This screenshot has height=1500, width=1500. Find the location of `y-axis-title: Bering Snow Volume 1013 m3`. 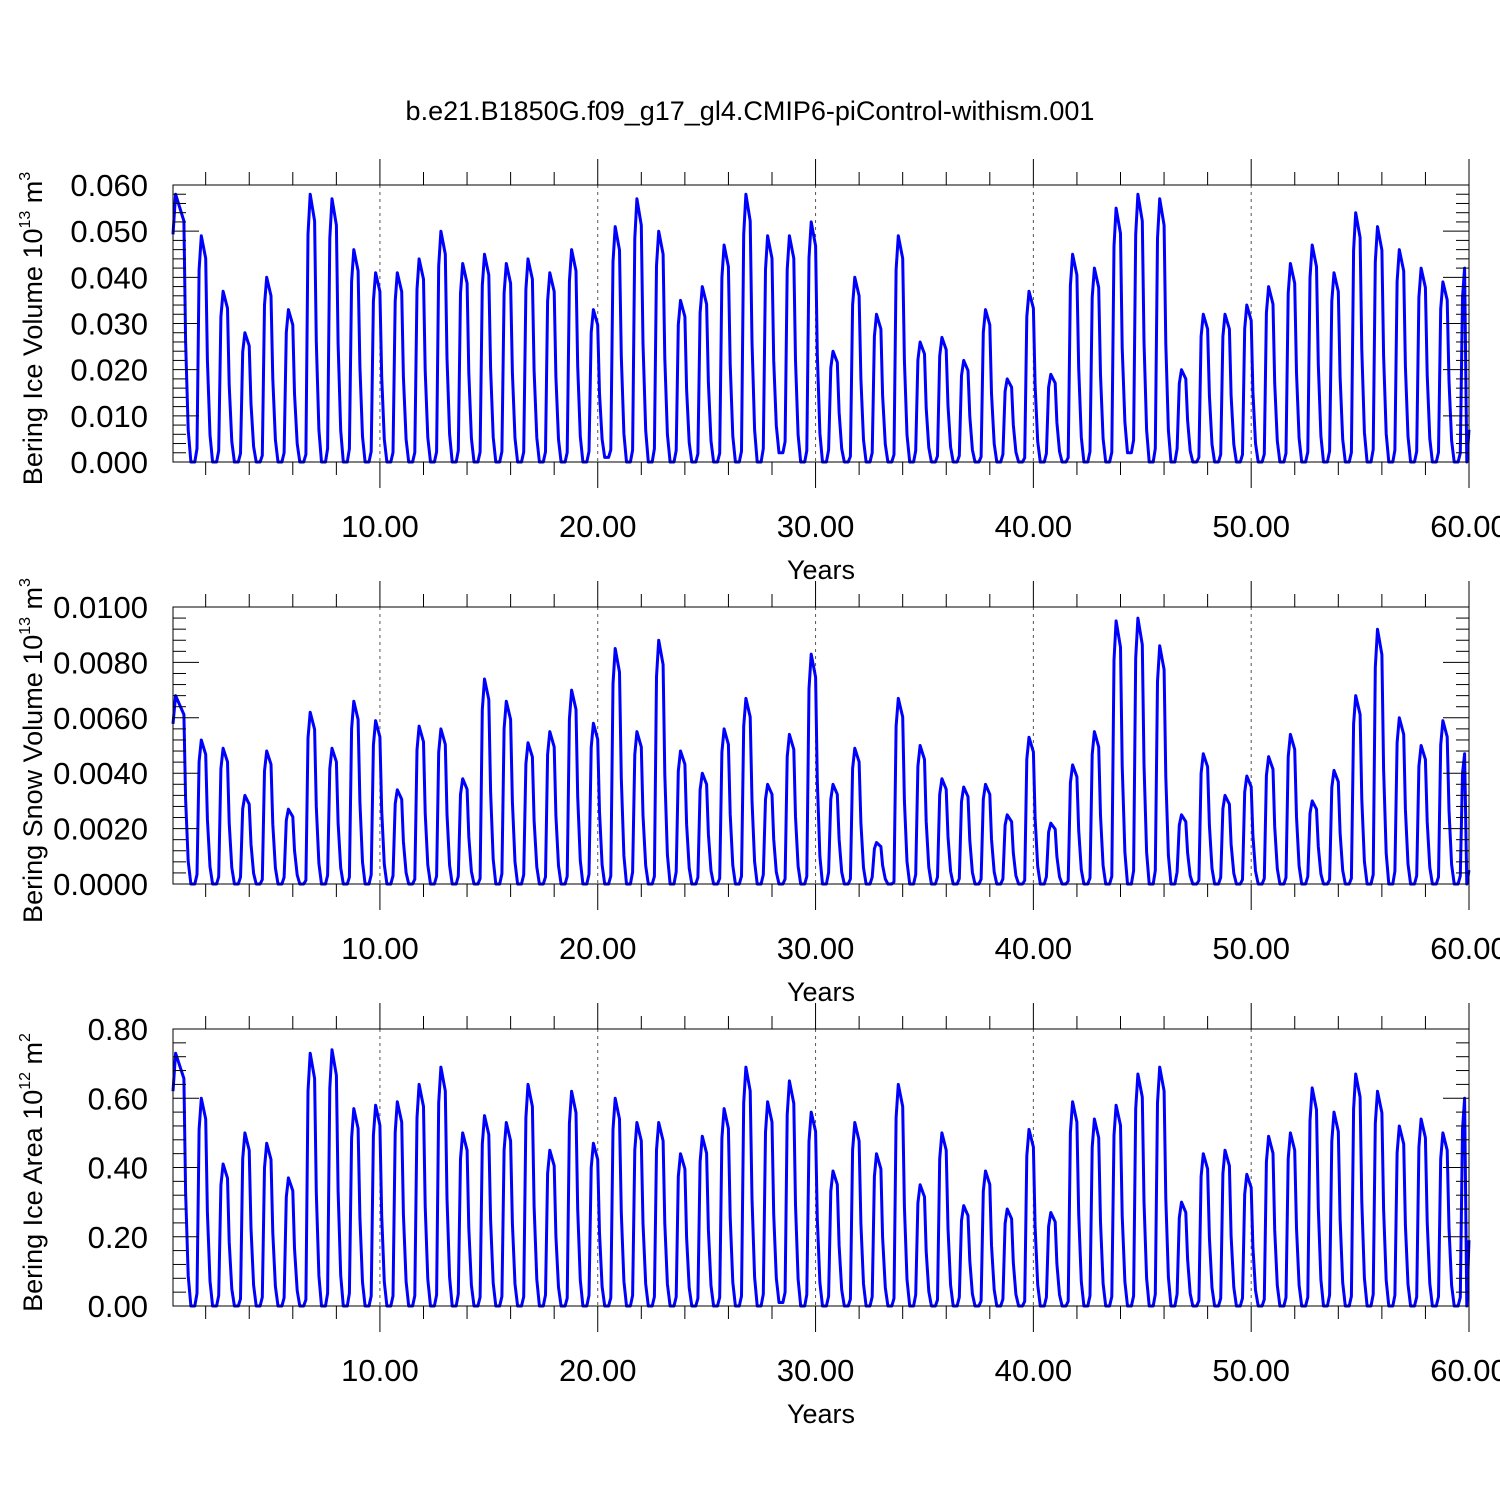

y-axis-title: Bering Snow Volume 1013 m3 is located at coordinates (32, 750).